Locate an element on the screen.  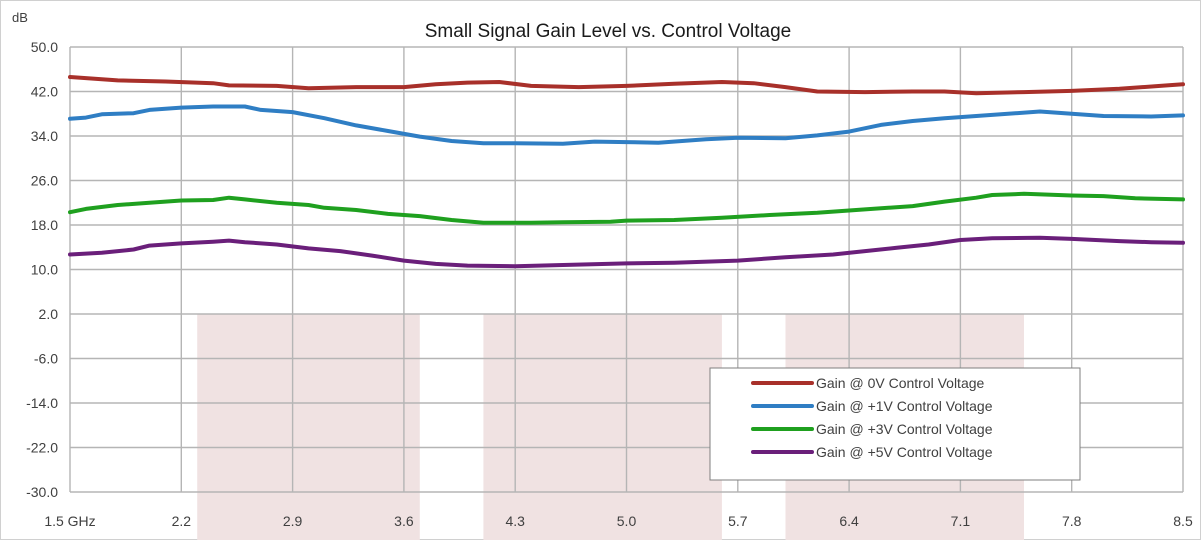
y-tick-label: 50.0 is located at coordinates (44, 47).